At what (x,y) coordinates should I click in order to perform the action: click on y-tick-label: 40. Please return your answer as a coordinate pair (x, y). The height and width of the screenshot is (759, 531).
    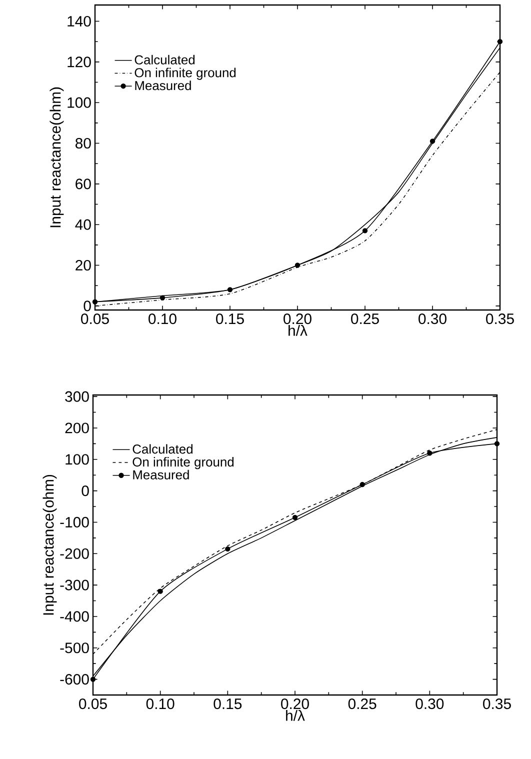
    Looking at the image, I should click on (83, 224).